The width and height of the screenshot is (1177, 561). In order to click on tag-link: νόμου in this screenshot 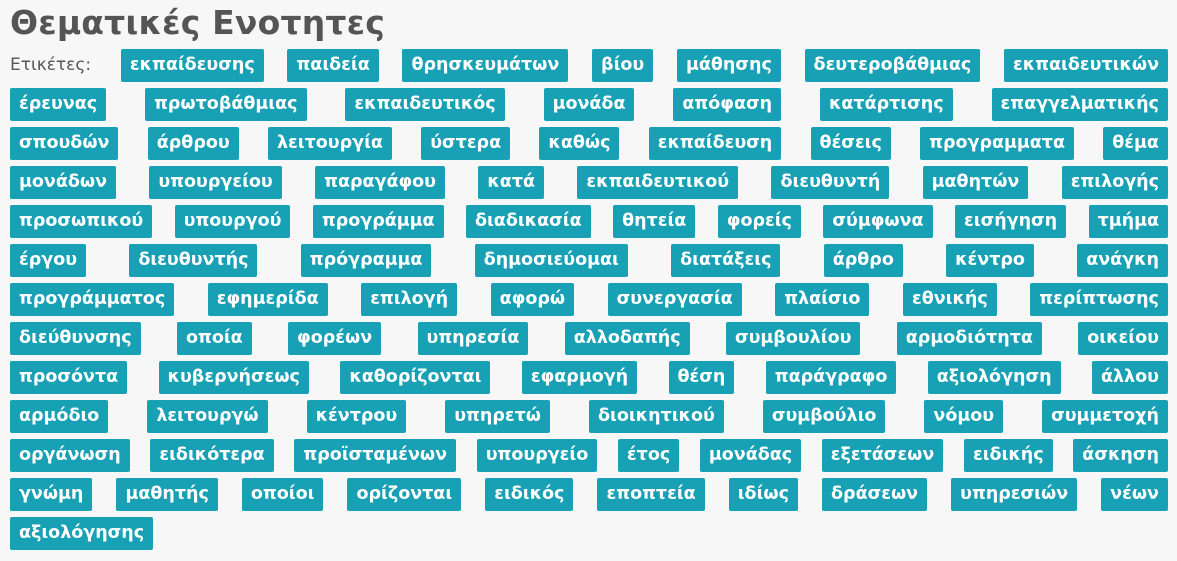, I will do `click(964, 416)`.